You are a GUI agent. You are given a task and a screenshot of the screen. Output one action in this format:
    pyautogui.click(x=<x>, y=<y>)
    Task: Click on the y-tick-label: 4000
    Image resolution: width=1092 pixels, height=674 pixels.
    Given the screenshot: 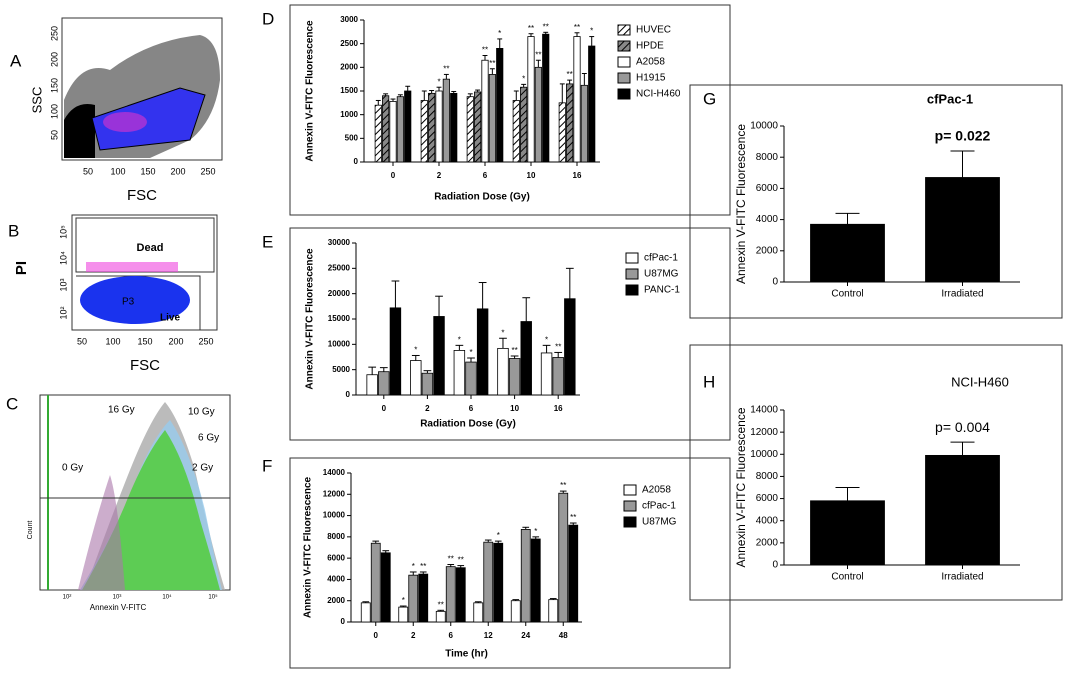 What is the action you would take?
    pyautogui.click(x=767, y=219)
    